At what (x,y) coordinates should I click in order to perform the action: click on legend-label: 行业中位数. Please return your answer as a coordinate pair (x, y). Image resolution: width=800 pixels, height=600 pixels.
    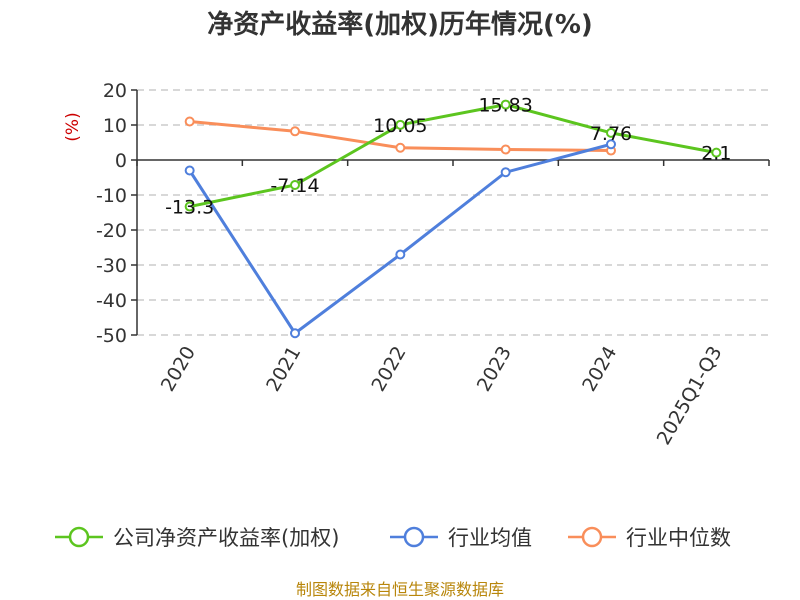
    Looking at the image, I should click on (678, 538).